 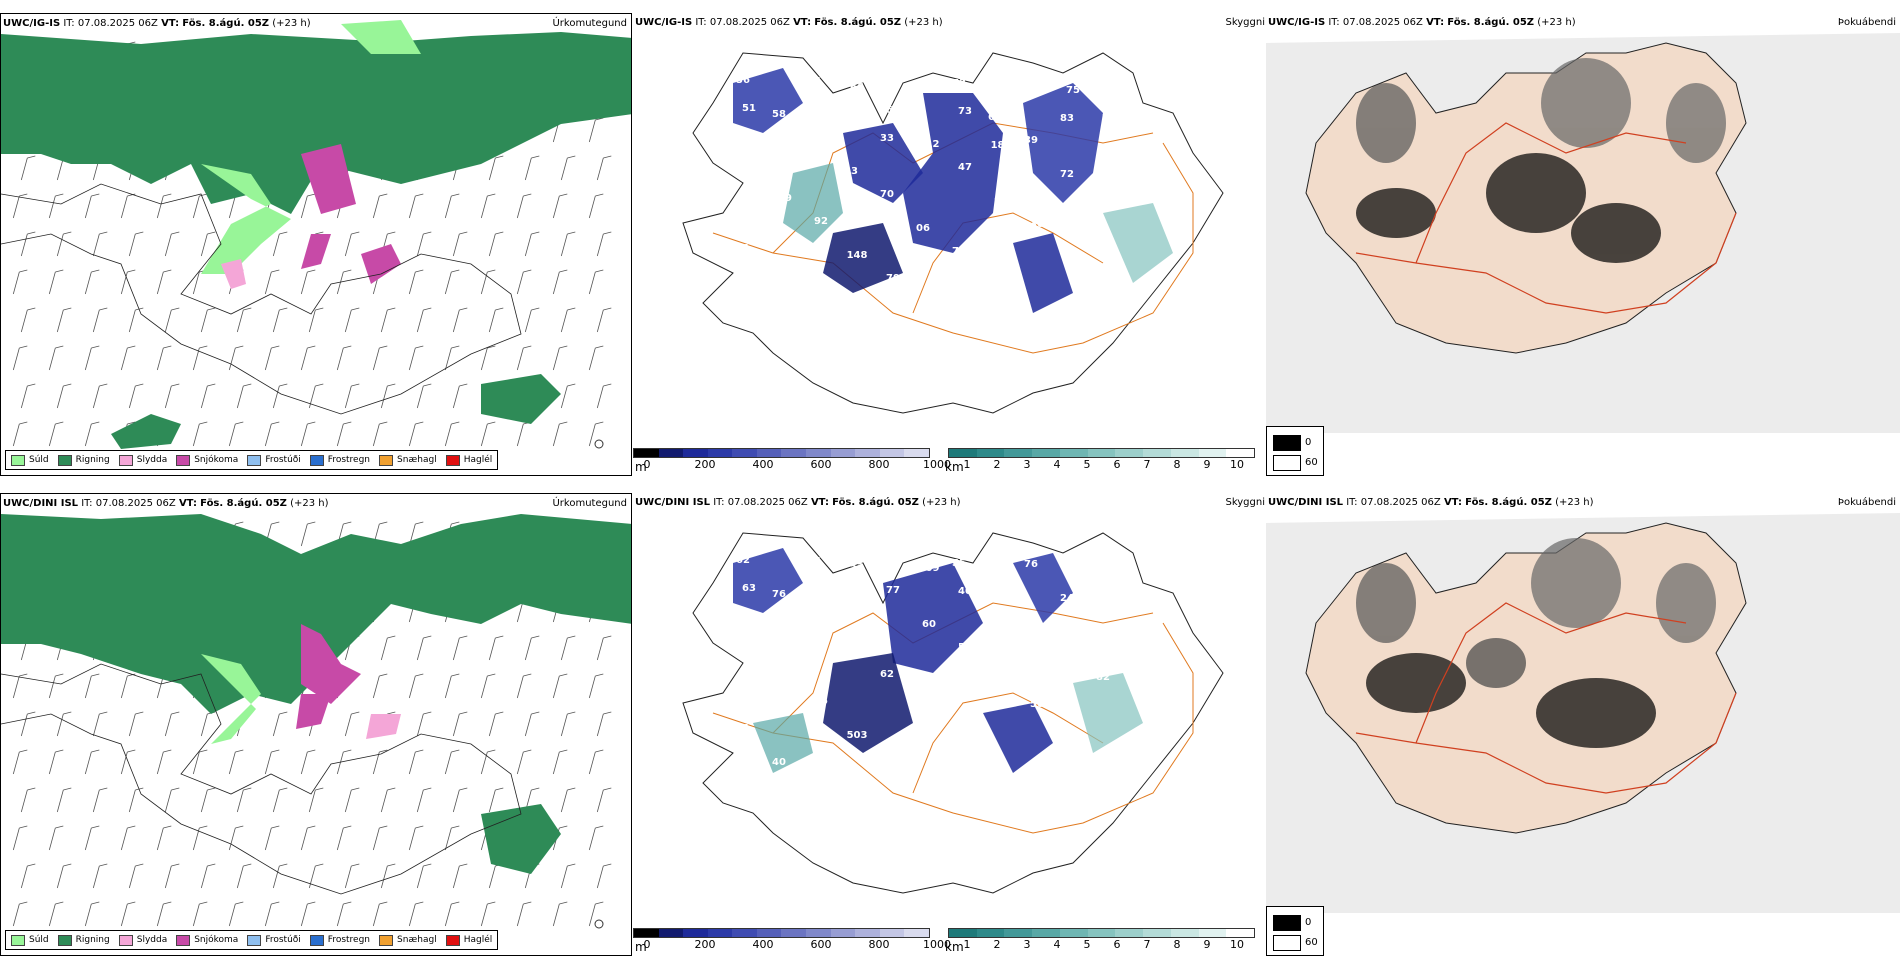 I want to click on cloud-base-label: 76, so click(x=779, y=594).